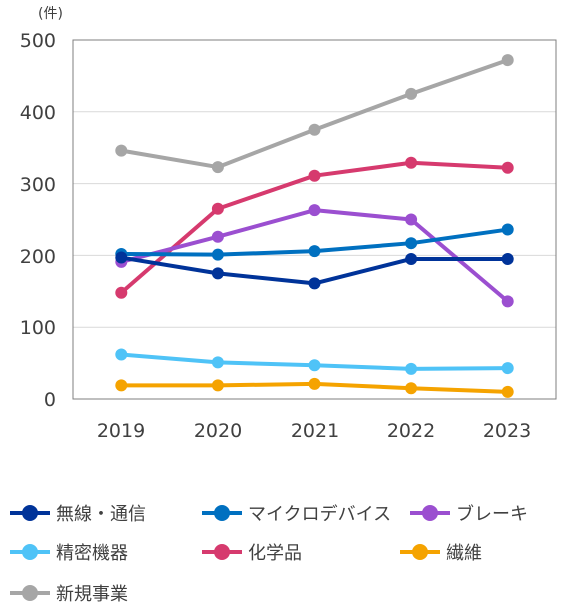  What do you see at coordinates (275, 553) in the screenshot?
I see `legend-label: 化学品` at bounding box center [275, 553].